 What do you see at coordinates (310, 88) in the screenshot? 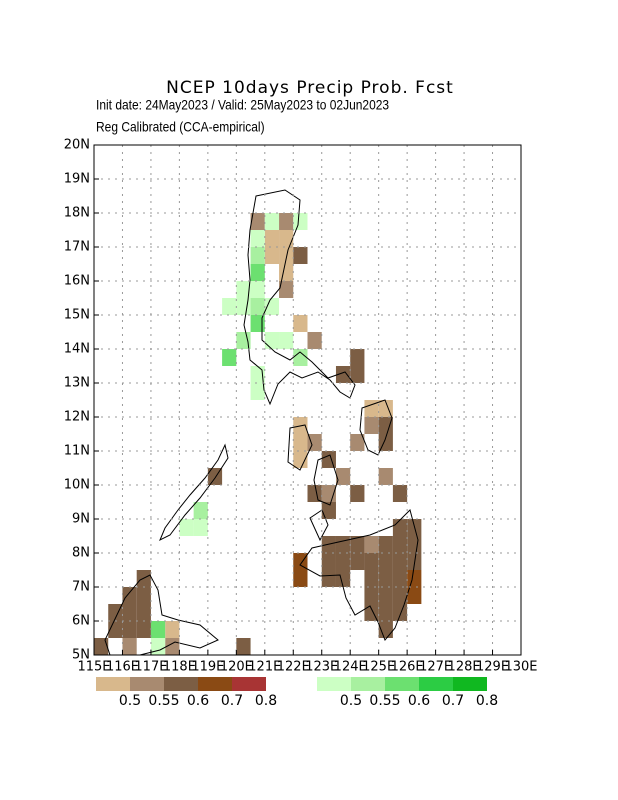
I see `title: NCEP 10days Precip Prob. Fcst` at bounding box center [310, 88].